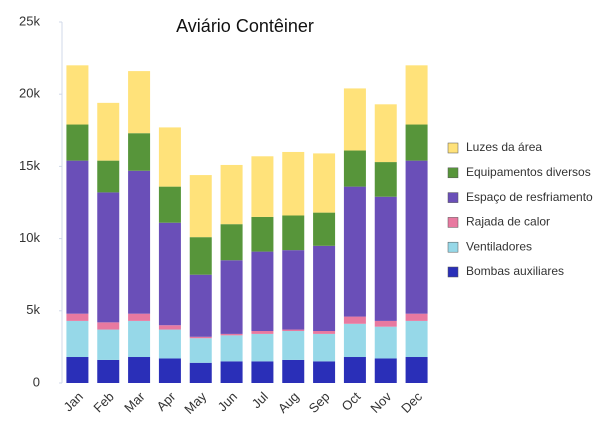 This screenshot has height=423, width=616. What do you see at coordinates (529, 197) in the screenshot?
I see `legend-label: Espaço de resfriamento` at bounding box center [529, 197].